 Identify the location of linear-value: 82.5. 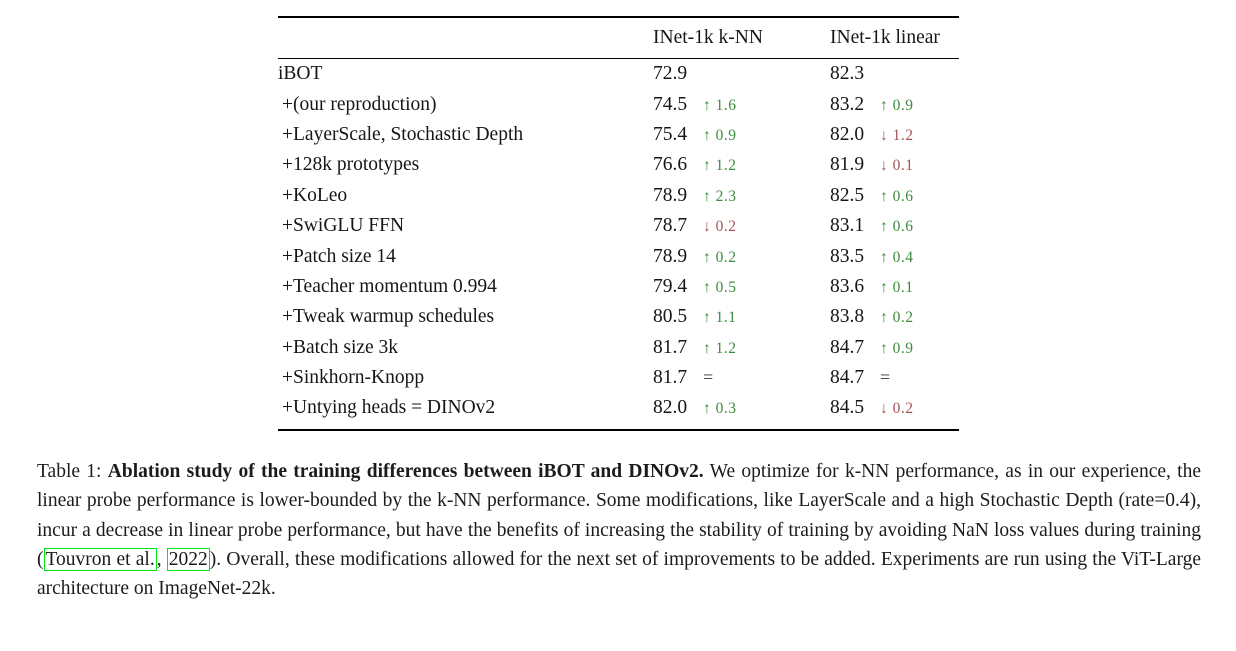
(847, 195).